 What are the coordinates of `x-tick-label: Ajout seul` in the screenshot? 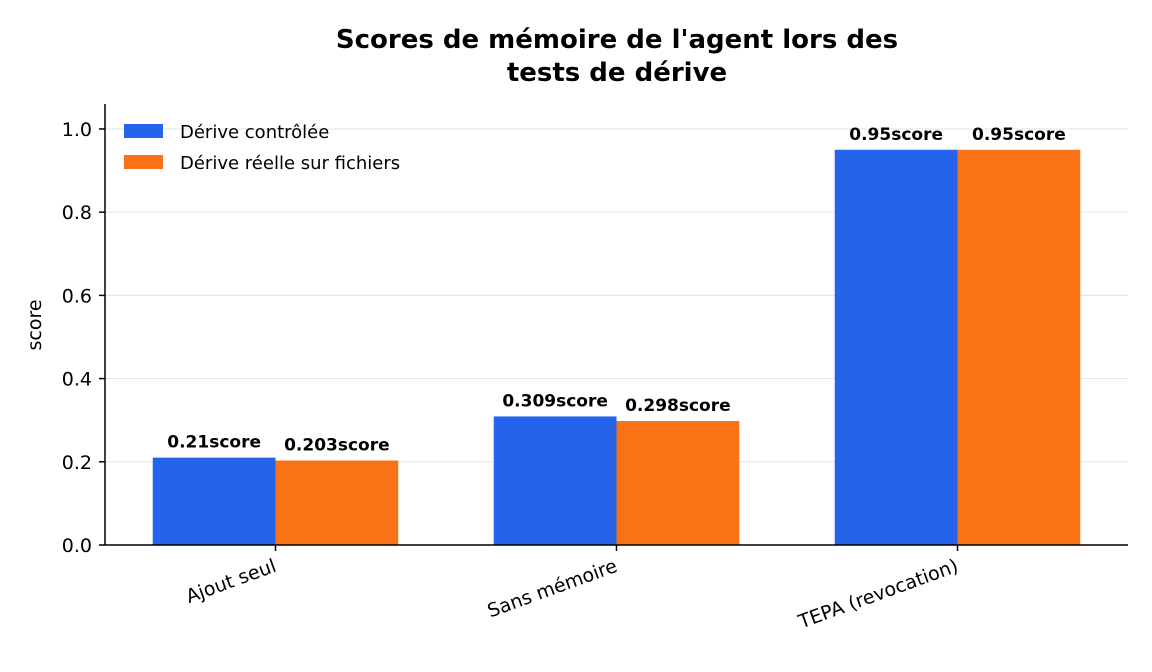 It's located at (231, 581).